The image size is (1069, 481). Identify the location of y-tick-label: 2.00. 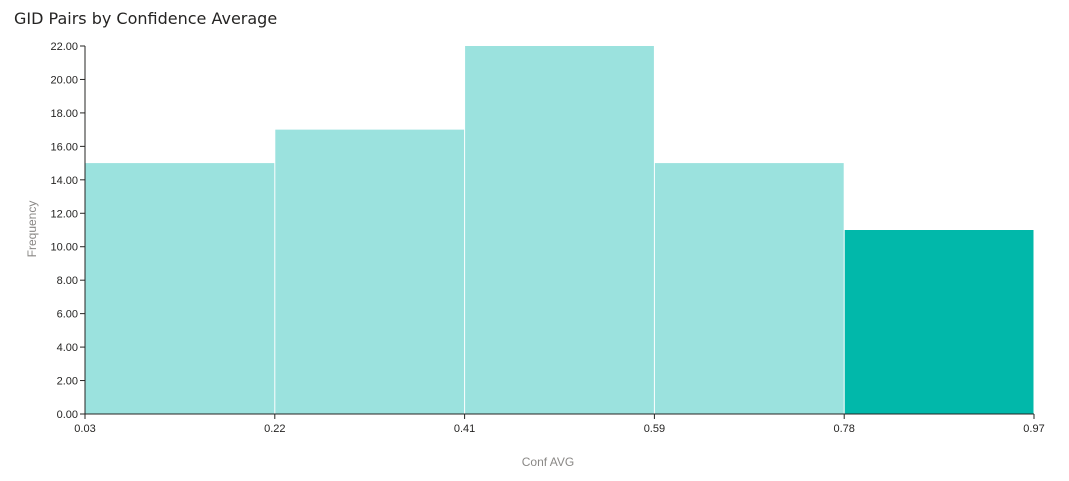
(67, 382).